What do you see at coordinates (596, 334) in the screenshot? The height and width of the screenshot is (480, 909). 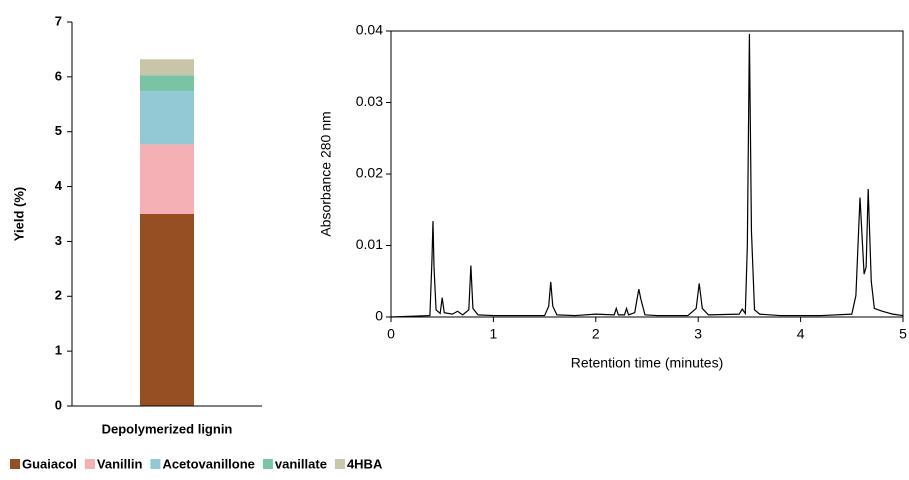 I see `x-tick-label: 2` at bounding box center [596, 334].